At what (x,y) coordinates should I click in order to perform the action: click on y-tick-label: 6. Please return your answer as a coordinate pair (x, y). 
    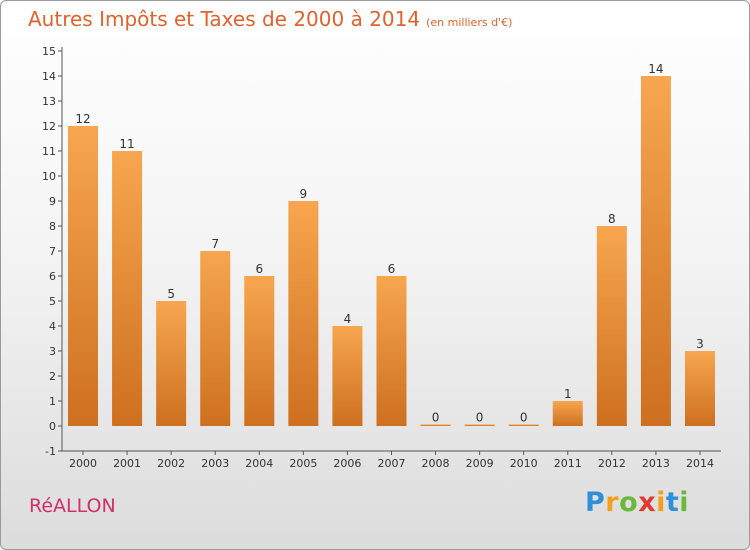
    Looking at the image, I should click on (52, 276).